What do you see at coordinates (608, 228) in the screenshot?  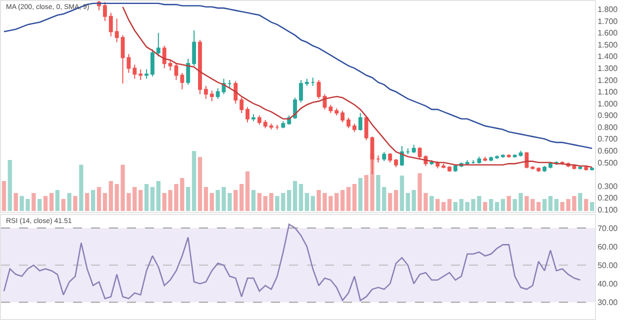 I see `y-tick-label: 70.00` at bounding box center [608, 228].